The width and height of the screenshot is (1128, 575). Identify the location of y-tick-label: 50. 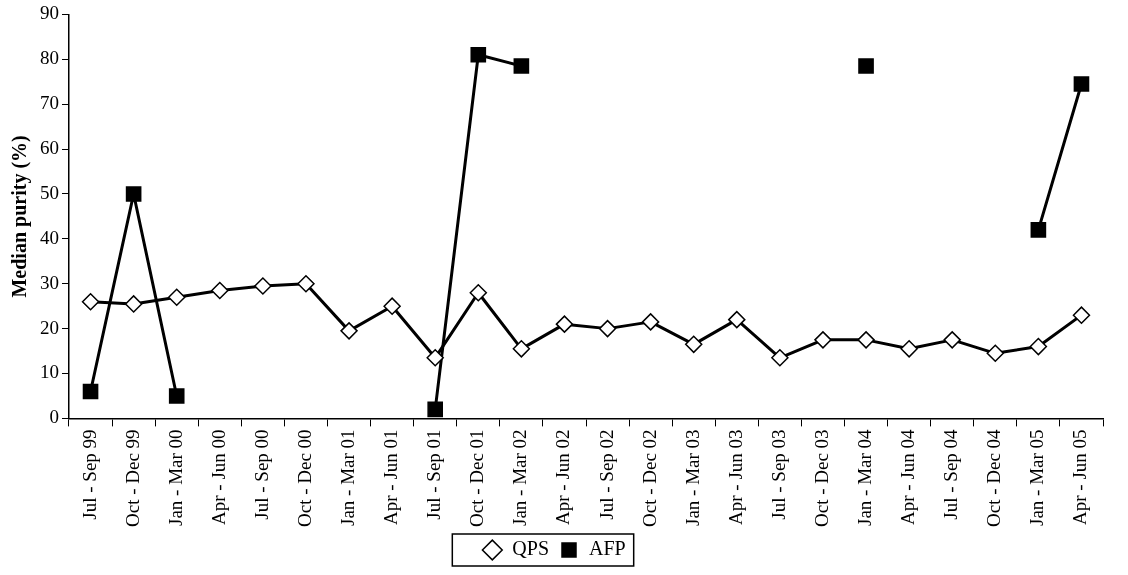
(49, 192).